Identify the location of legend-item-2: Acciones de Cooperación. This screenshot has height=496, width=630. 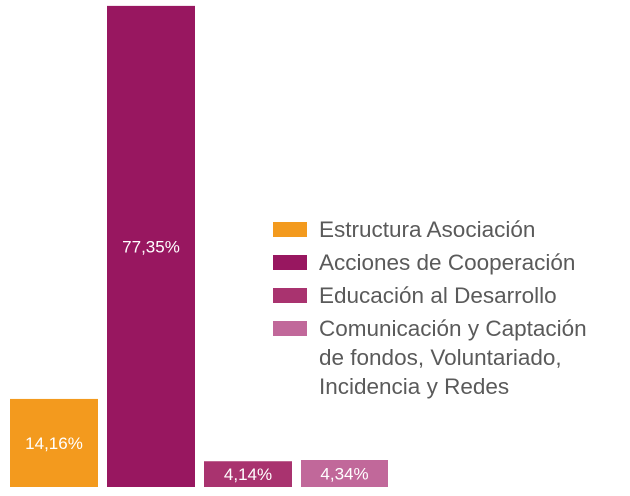
(448, 262).